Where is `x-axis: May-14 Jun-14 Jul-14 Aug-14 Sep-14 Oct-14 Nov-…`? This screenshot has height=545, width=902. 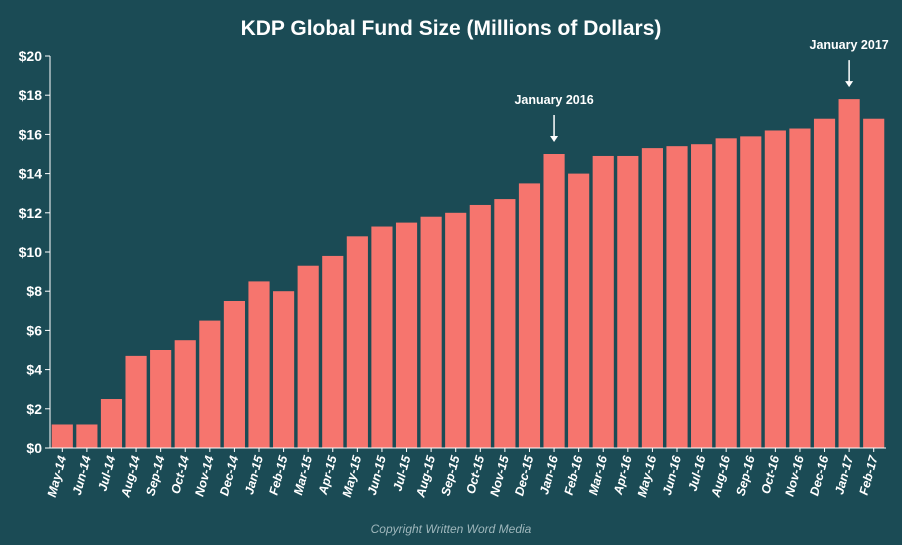 x-axis: May-14 Jun-14 Jul-14 Aug-14 Sep-14 Oct-14 Nov-… is located at coordinates (465, 473).